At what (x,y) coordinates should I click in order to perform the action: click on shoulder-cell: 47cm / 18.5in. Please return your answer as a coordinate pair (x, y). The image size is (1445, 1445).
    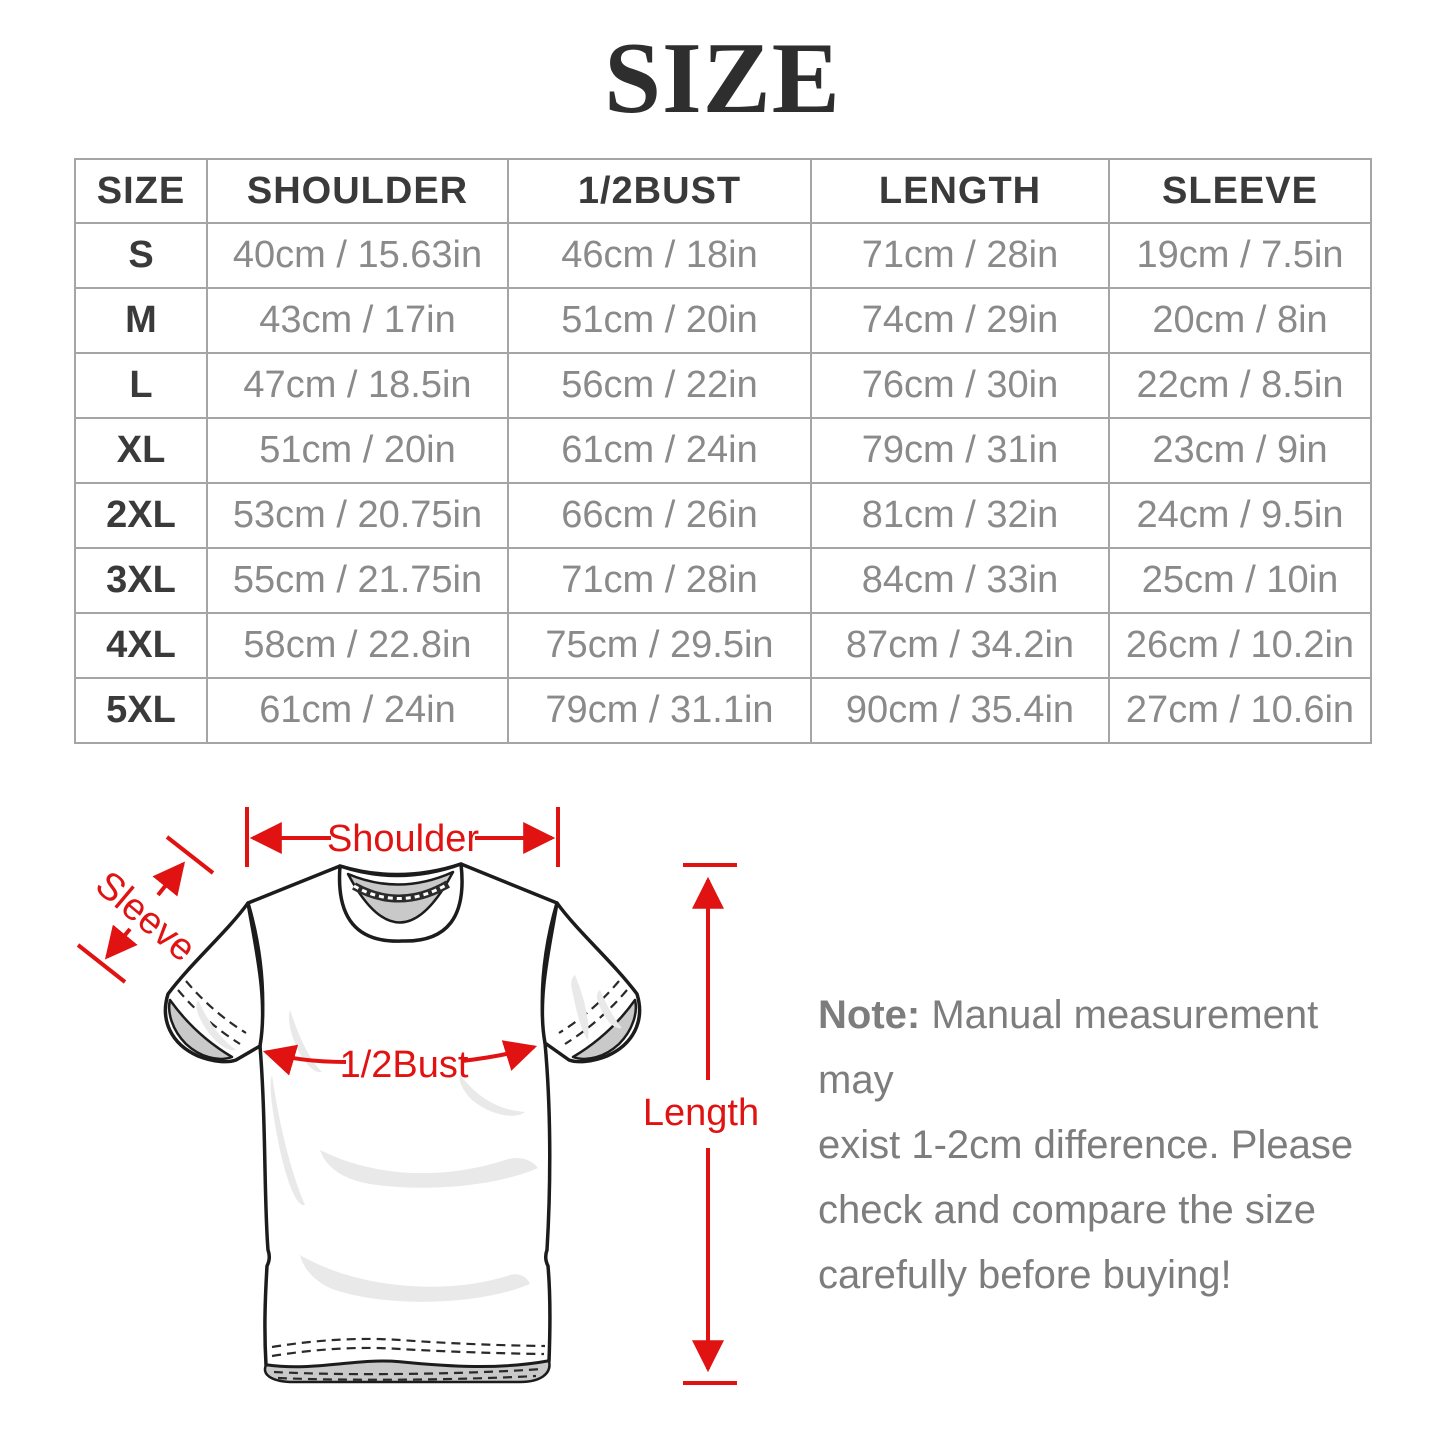
    Looking at the image, I should click on (357, 385).